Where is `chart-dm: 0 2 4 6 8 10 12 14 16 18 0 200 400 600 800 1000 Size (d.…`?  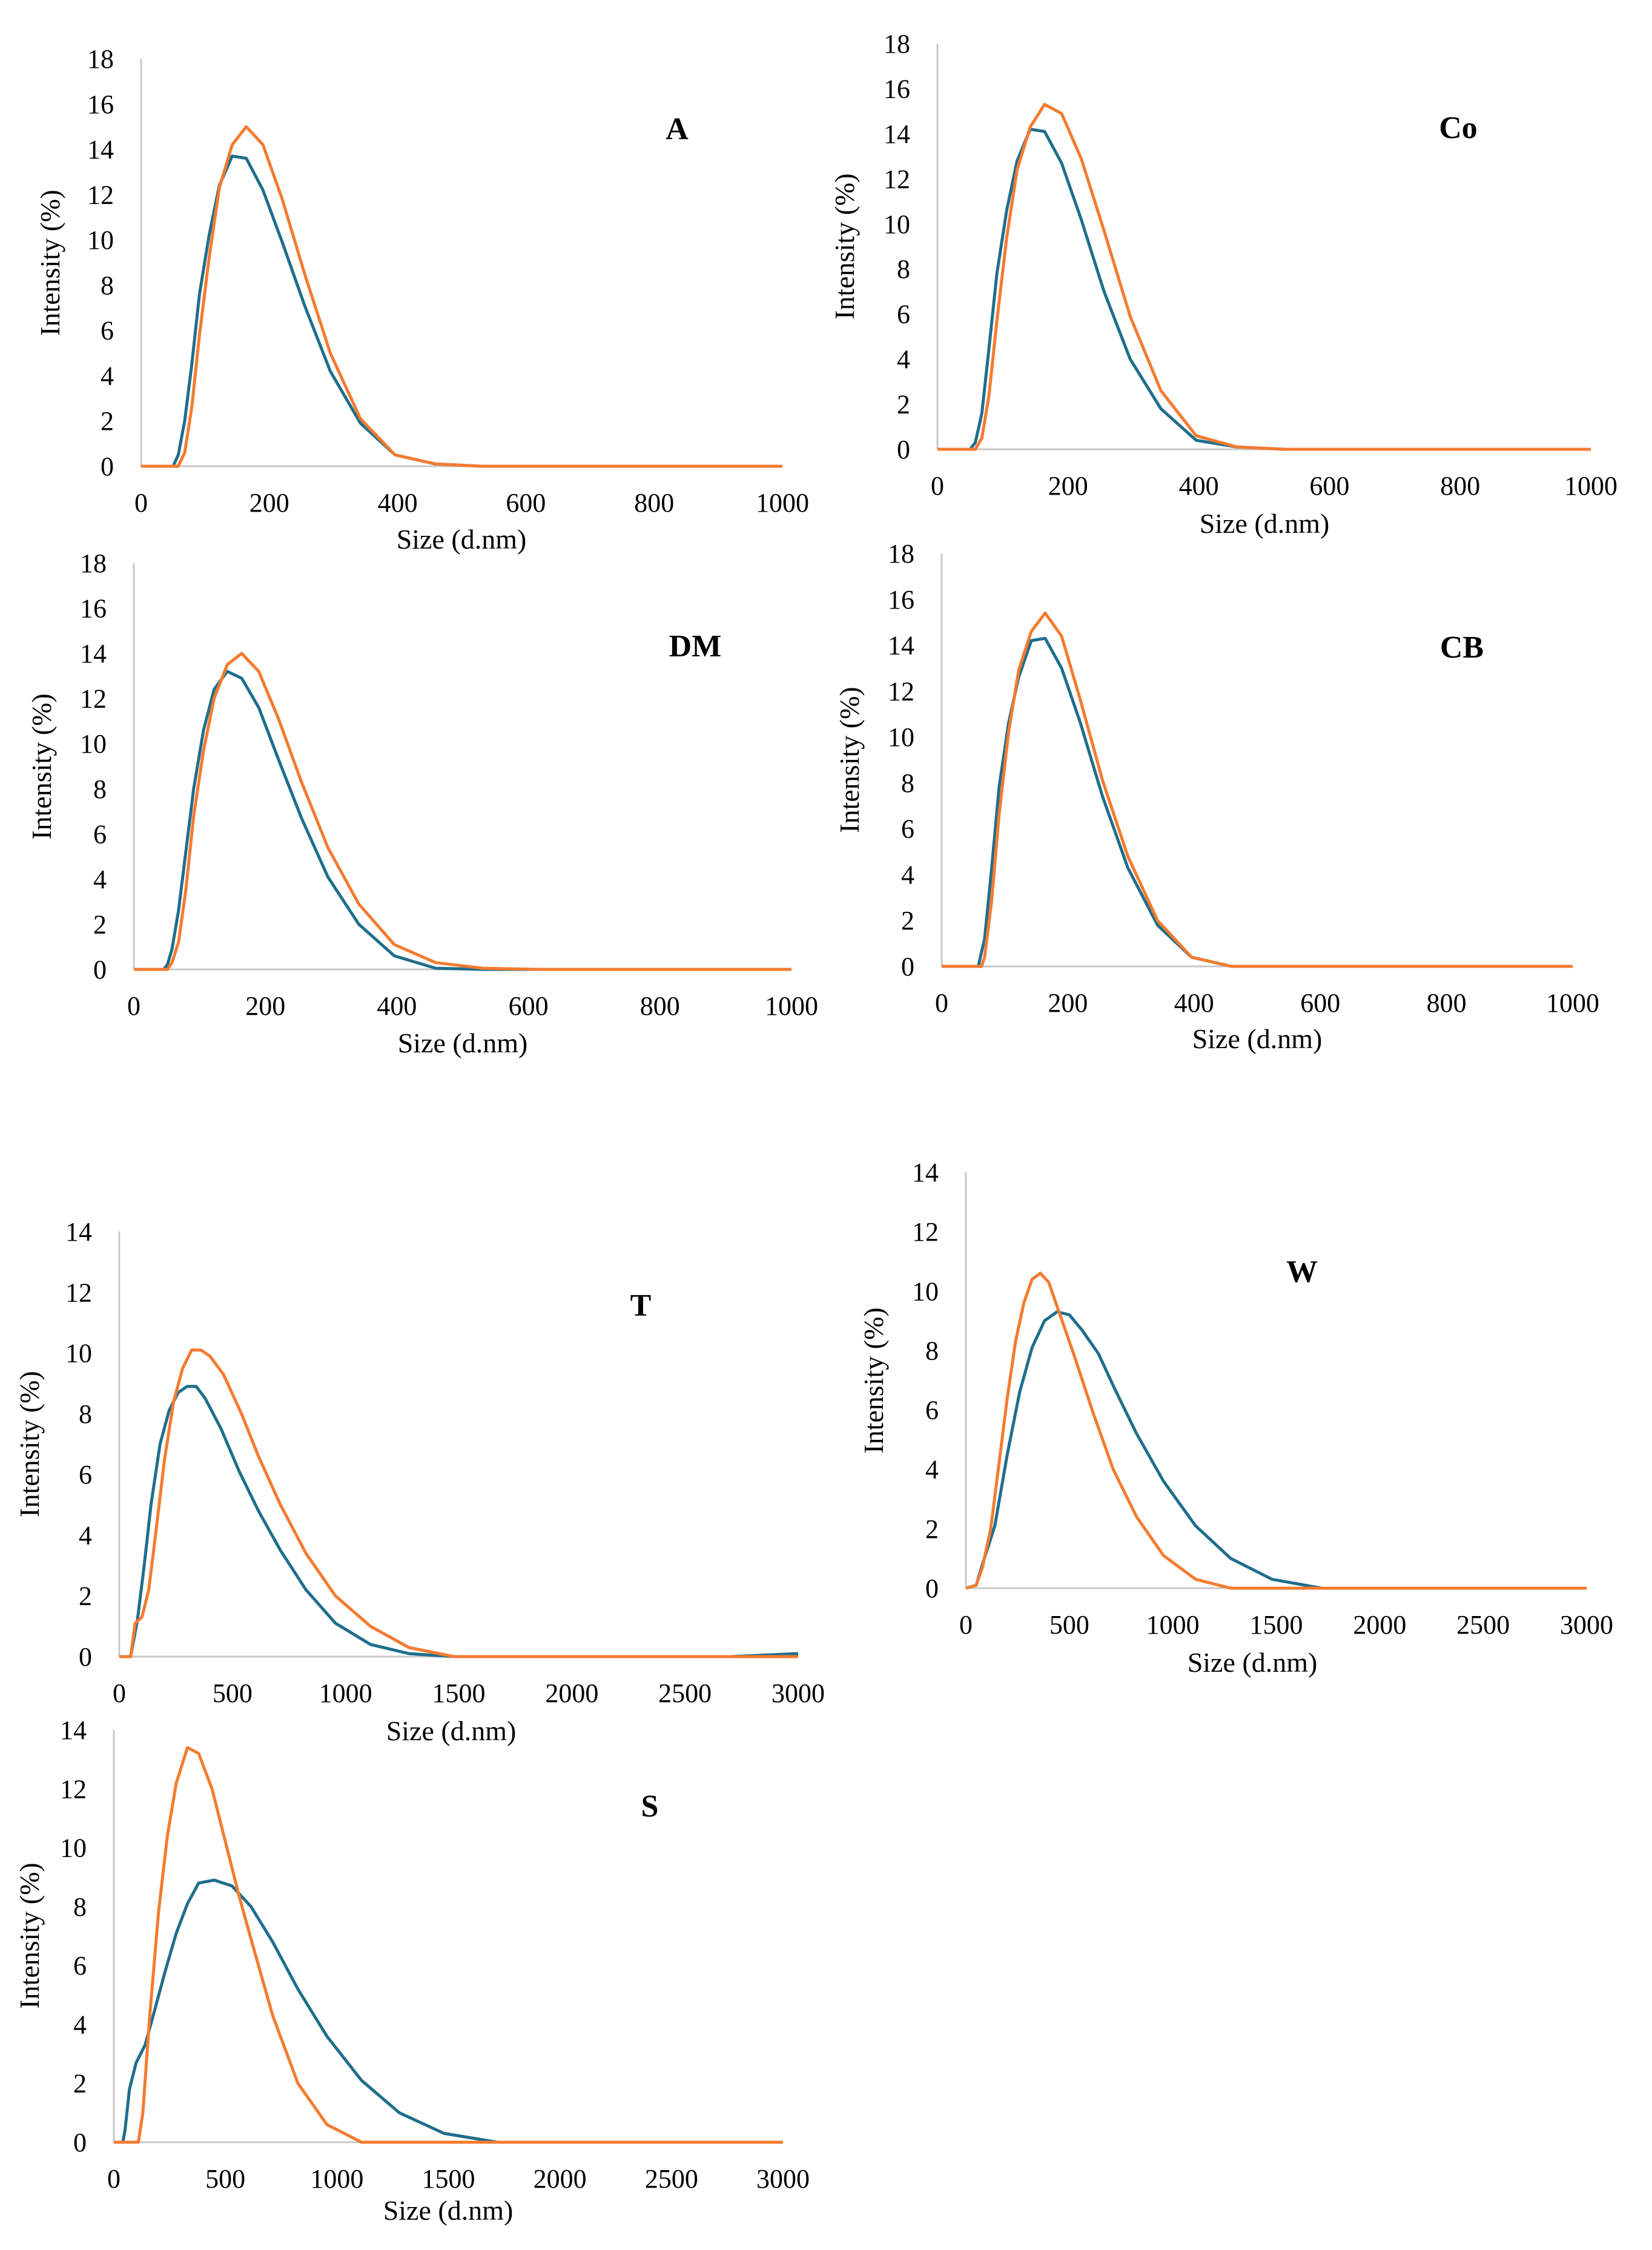 chart-dm: 0 2 4 6 8 10 12 14 16 18 0 200 400 600 800 1000 Size (d.… is located at coordinates (422, 803).